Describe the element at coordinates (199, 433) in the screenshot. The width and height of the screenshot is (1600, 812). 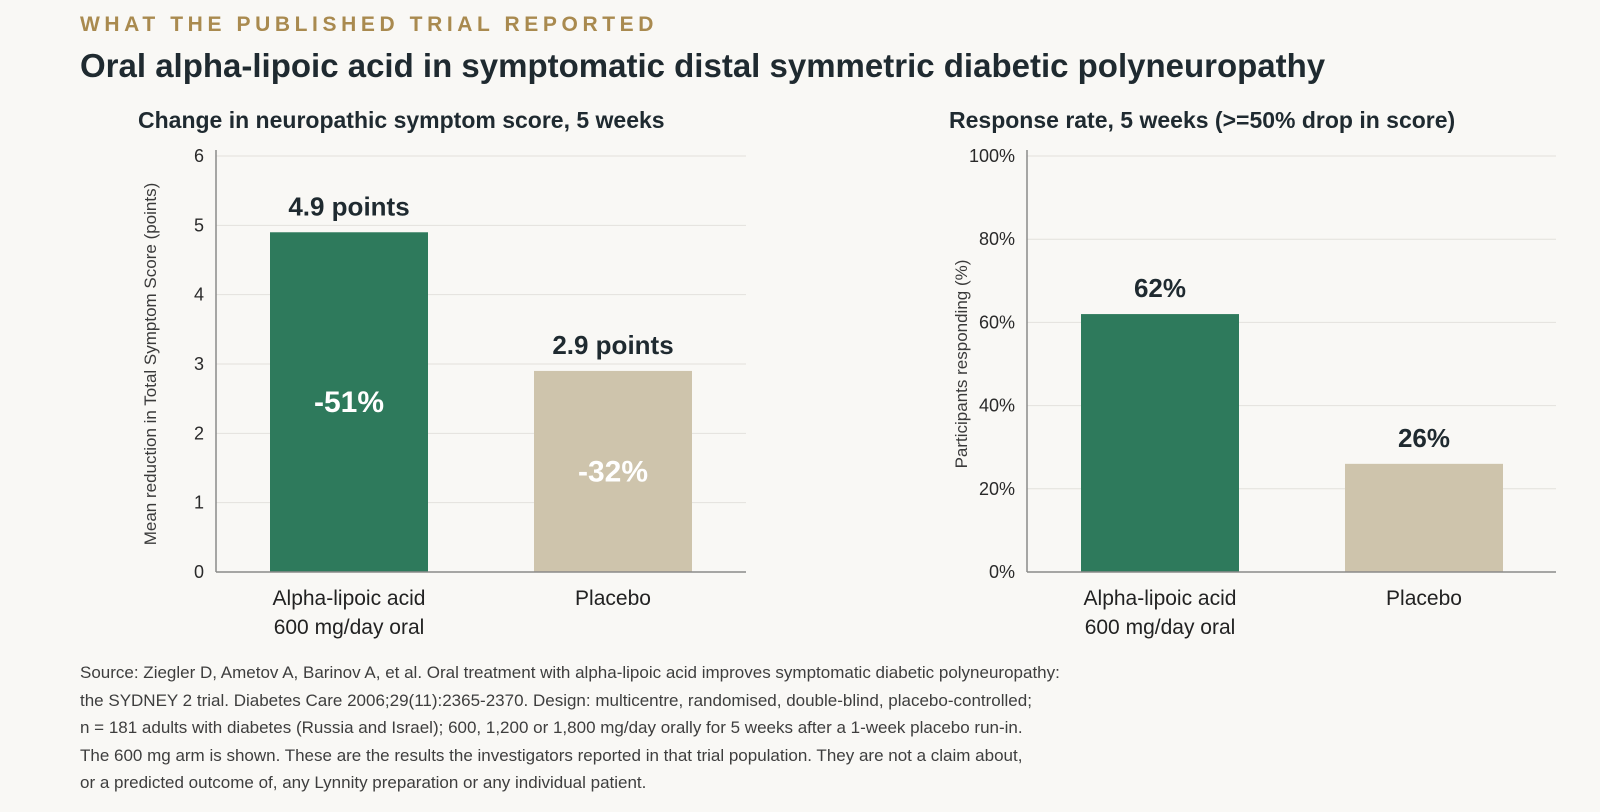
I see `y-tick-label: 2` at that location.